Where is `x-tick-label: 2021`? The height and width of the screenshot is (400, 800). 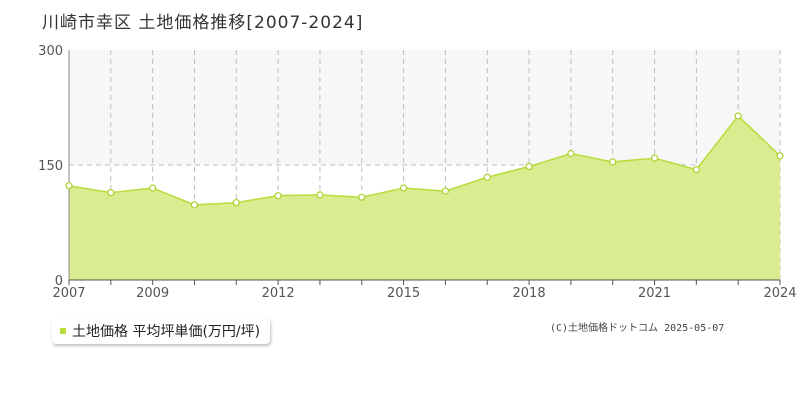
x-tick-label: 2021 is located at coordinates (654, 293).